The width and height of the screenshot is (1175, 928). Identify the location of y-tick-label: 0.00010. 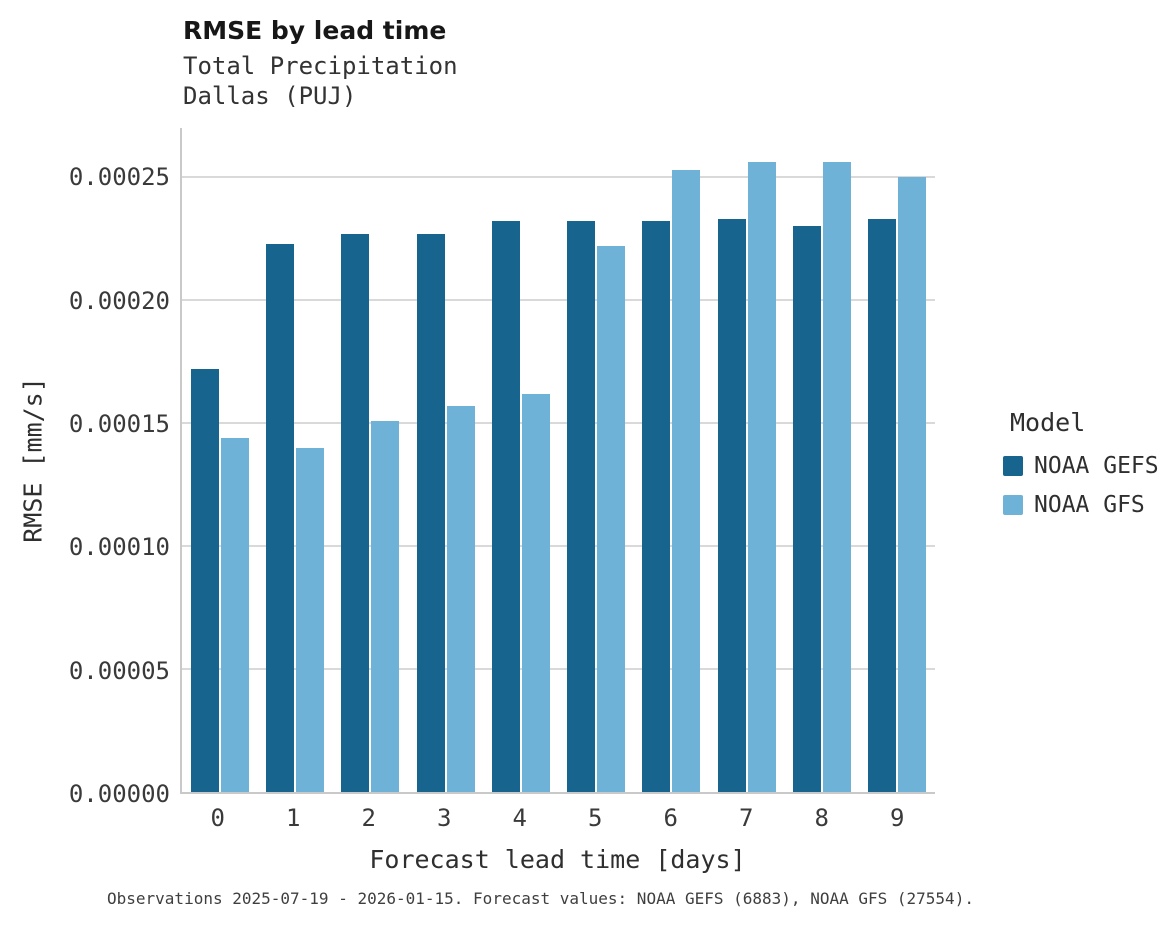
(119, 547).